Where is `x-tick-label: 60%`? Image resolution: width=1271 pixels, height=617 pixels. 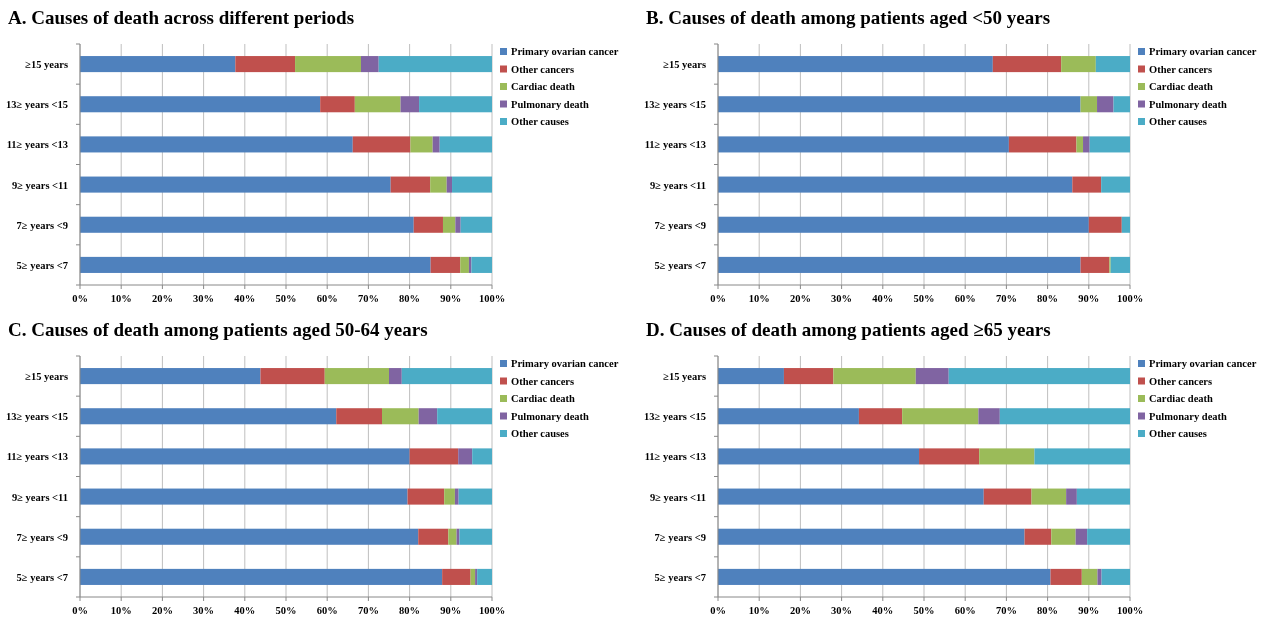 x-tick-label: 60% is located at coordinates (327, 298).